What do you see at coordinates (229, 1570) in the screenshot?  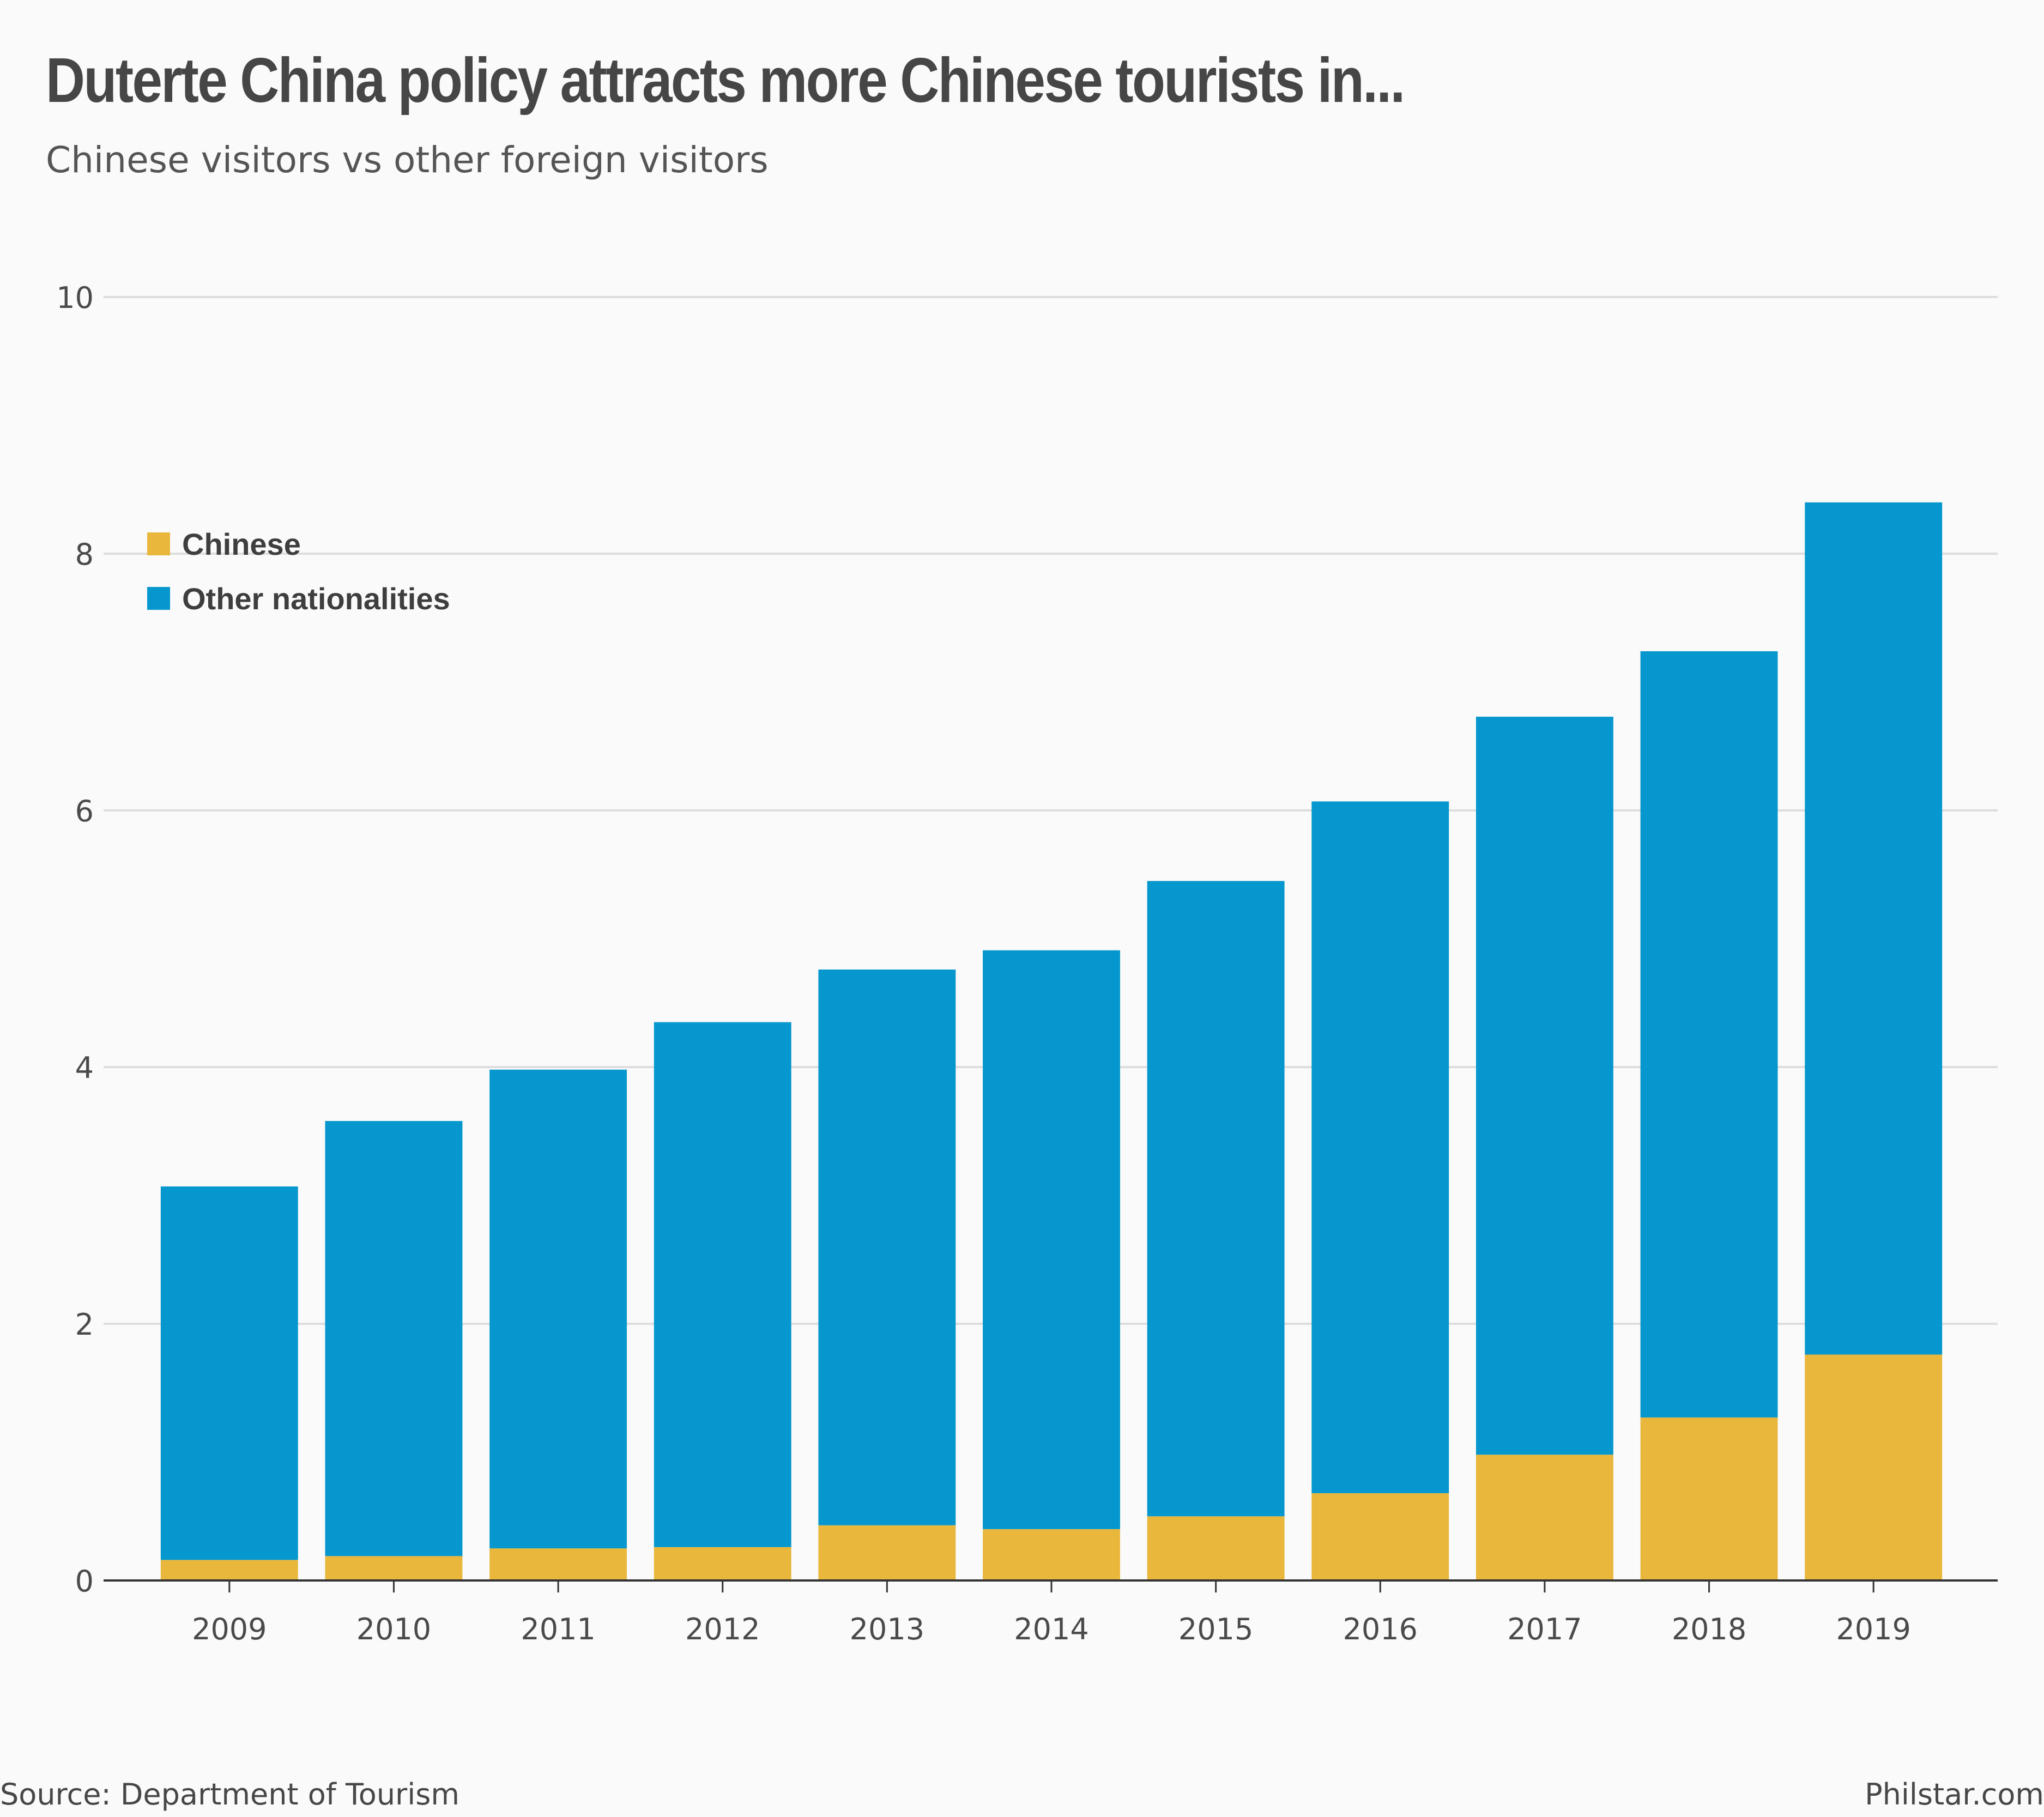 I see `bar-chinese-2009` at bounding box center [229, 1570].